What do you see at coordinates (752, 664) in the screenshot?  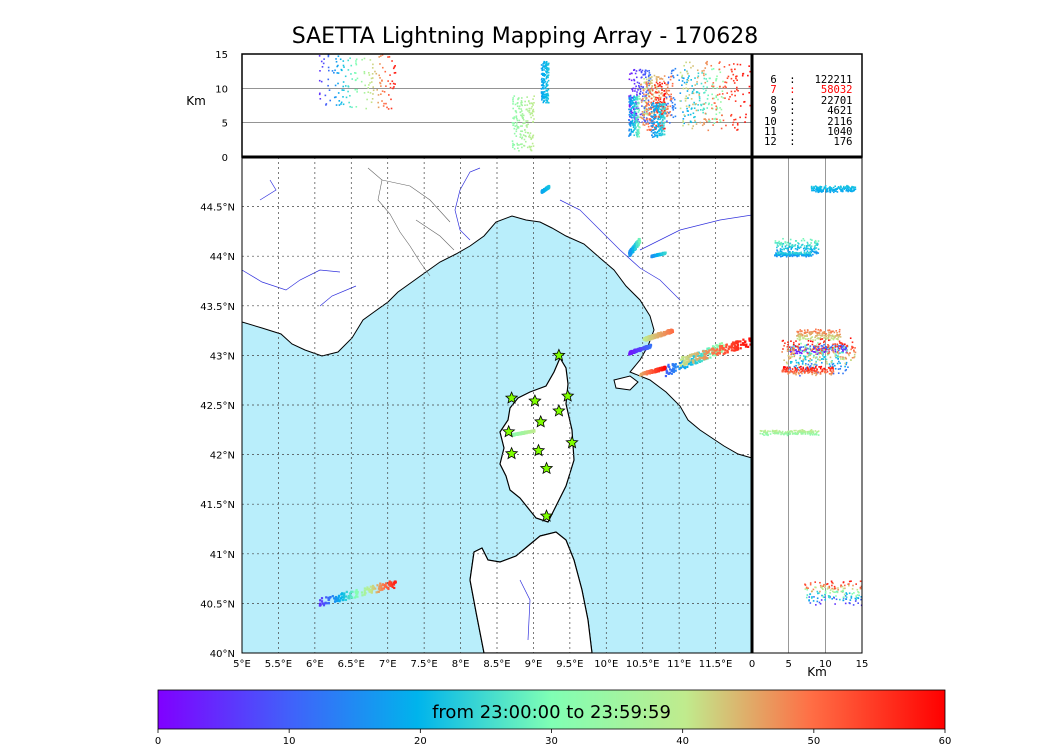 I see `side-alt-tick-label: 0` at bounding box center [752, 664].